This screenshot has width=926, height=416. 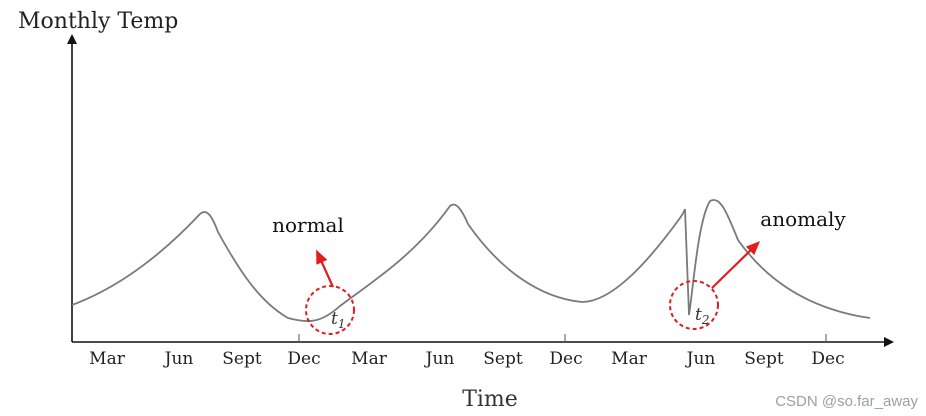 What do you see at coordinates (342, 324) in the screenshot?
I see `t1-point-sub: 1` at bounding box center [342, 324].